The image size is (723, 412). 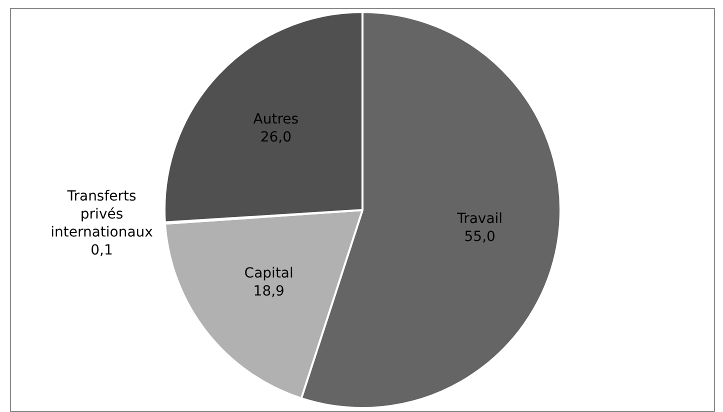 What do you see at coordinates (276, 137) in the screenshot?
I see `data-label: 26,0` at bounding box center [276, 137].